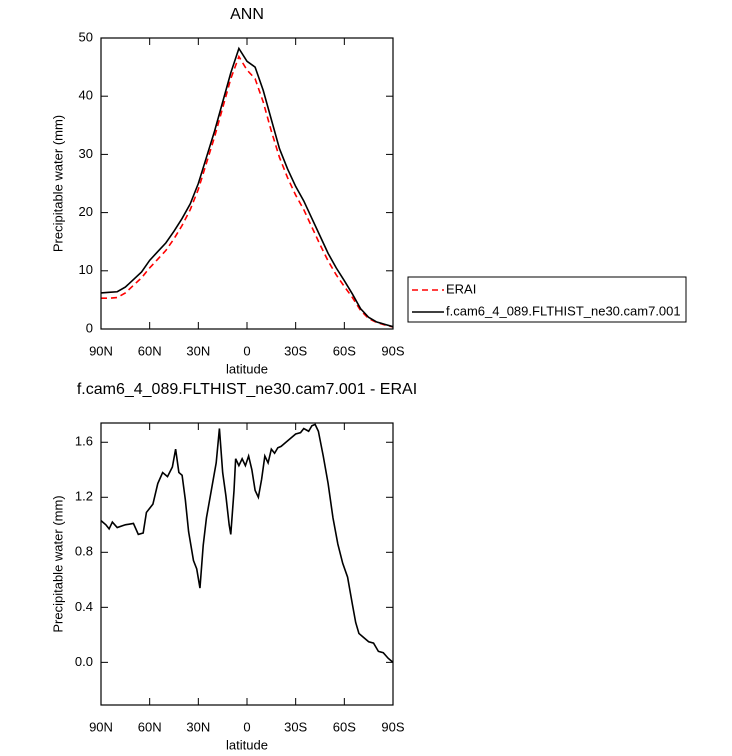  I want to click on y-tick-label: 0.4, so click(84, 606).